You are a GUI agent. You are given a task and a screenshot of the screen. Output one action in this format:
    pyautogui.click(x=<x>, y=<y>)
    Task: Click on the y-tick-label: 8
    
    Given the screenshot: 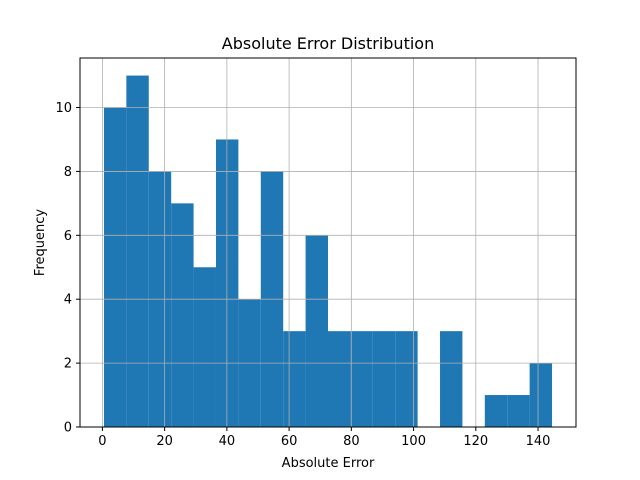 What is the action you would take?
    pyautogui.click(x=68, y=172)
    